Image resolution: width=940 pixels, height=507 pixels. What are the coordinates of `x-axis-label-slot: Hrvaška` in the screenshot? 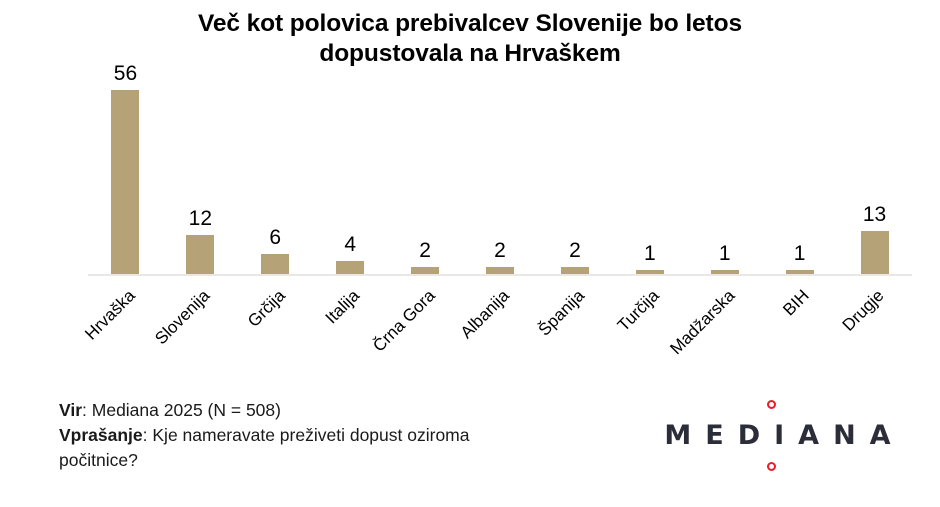 It's located at (122, 324).